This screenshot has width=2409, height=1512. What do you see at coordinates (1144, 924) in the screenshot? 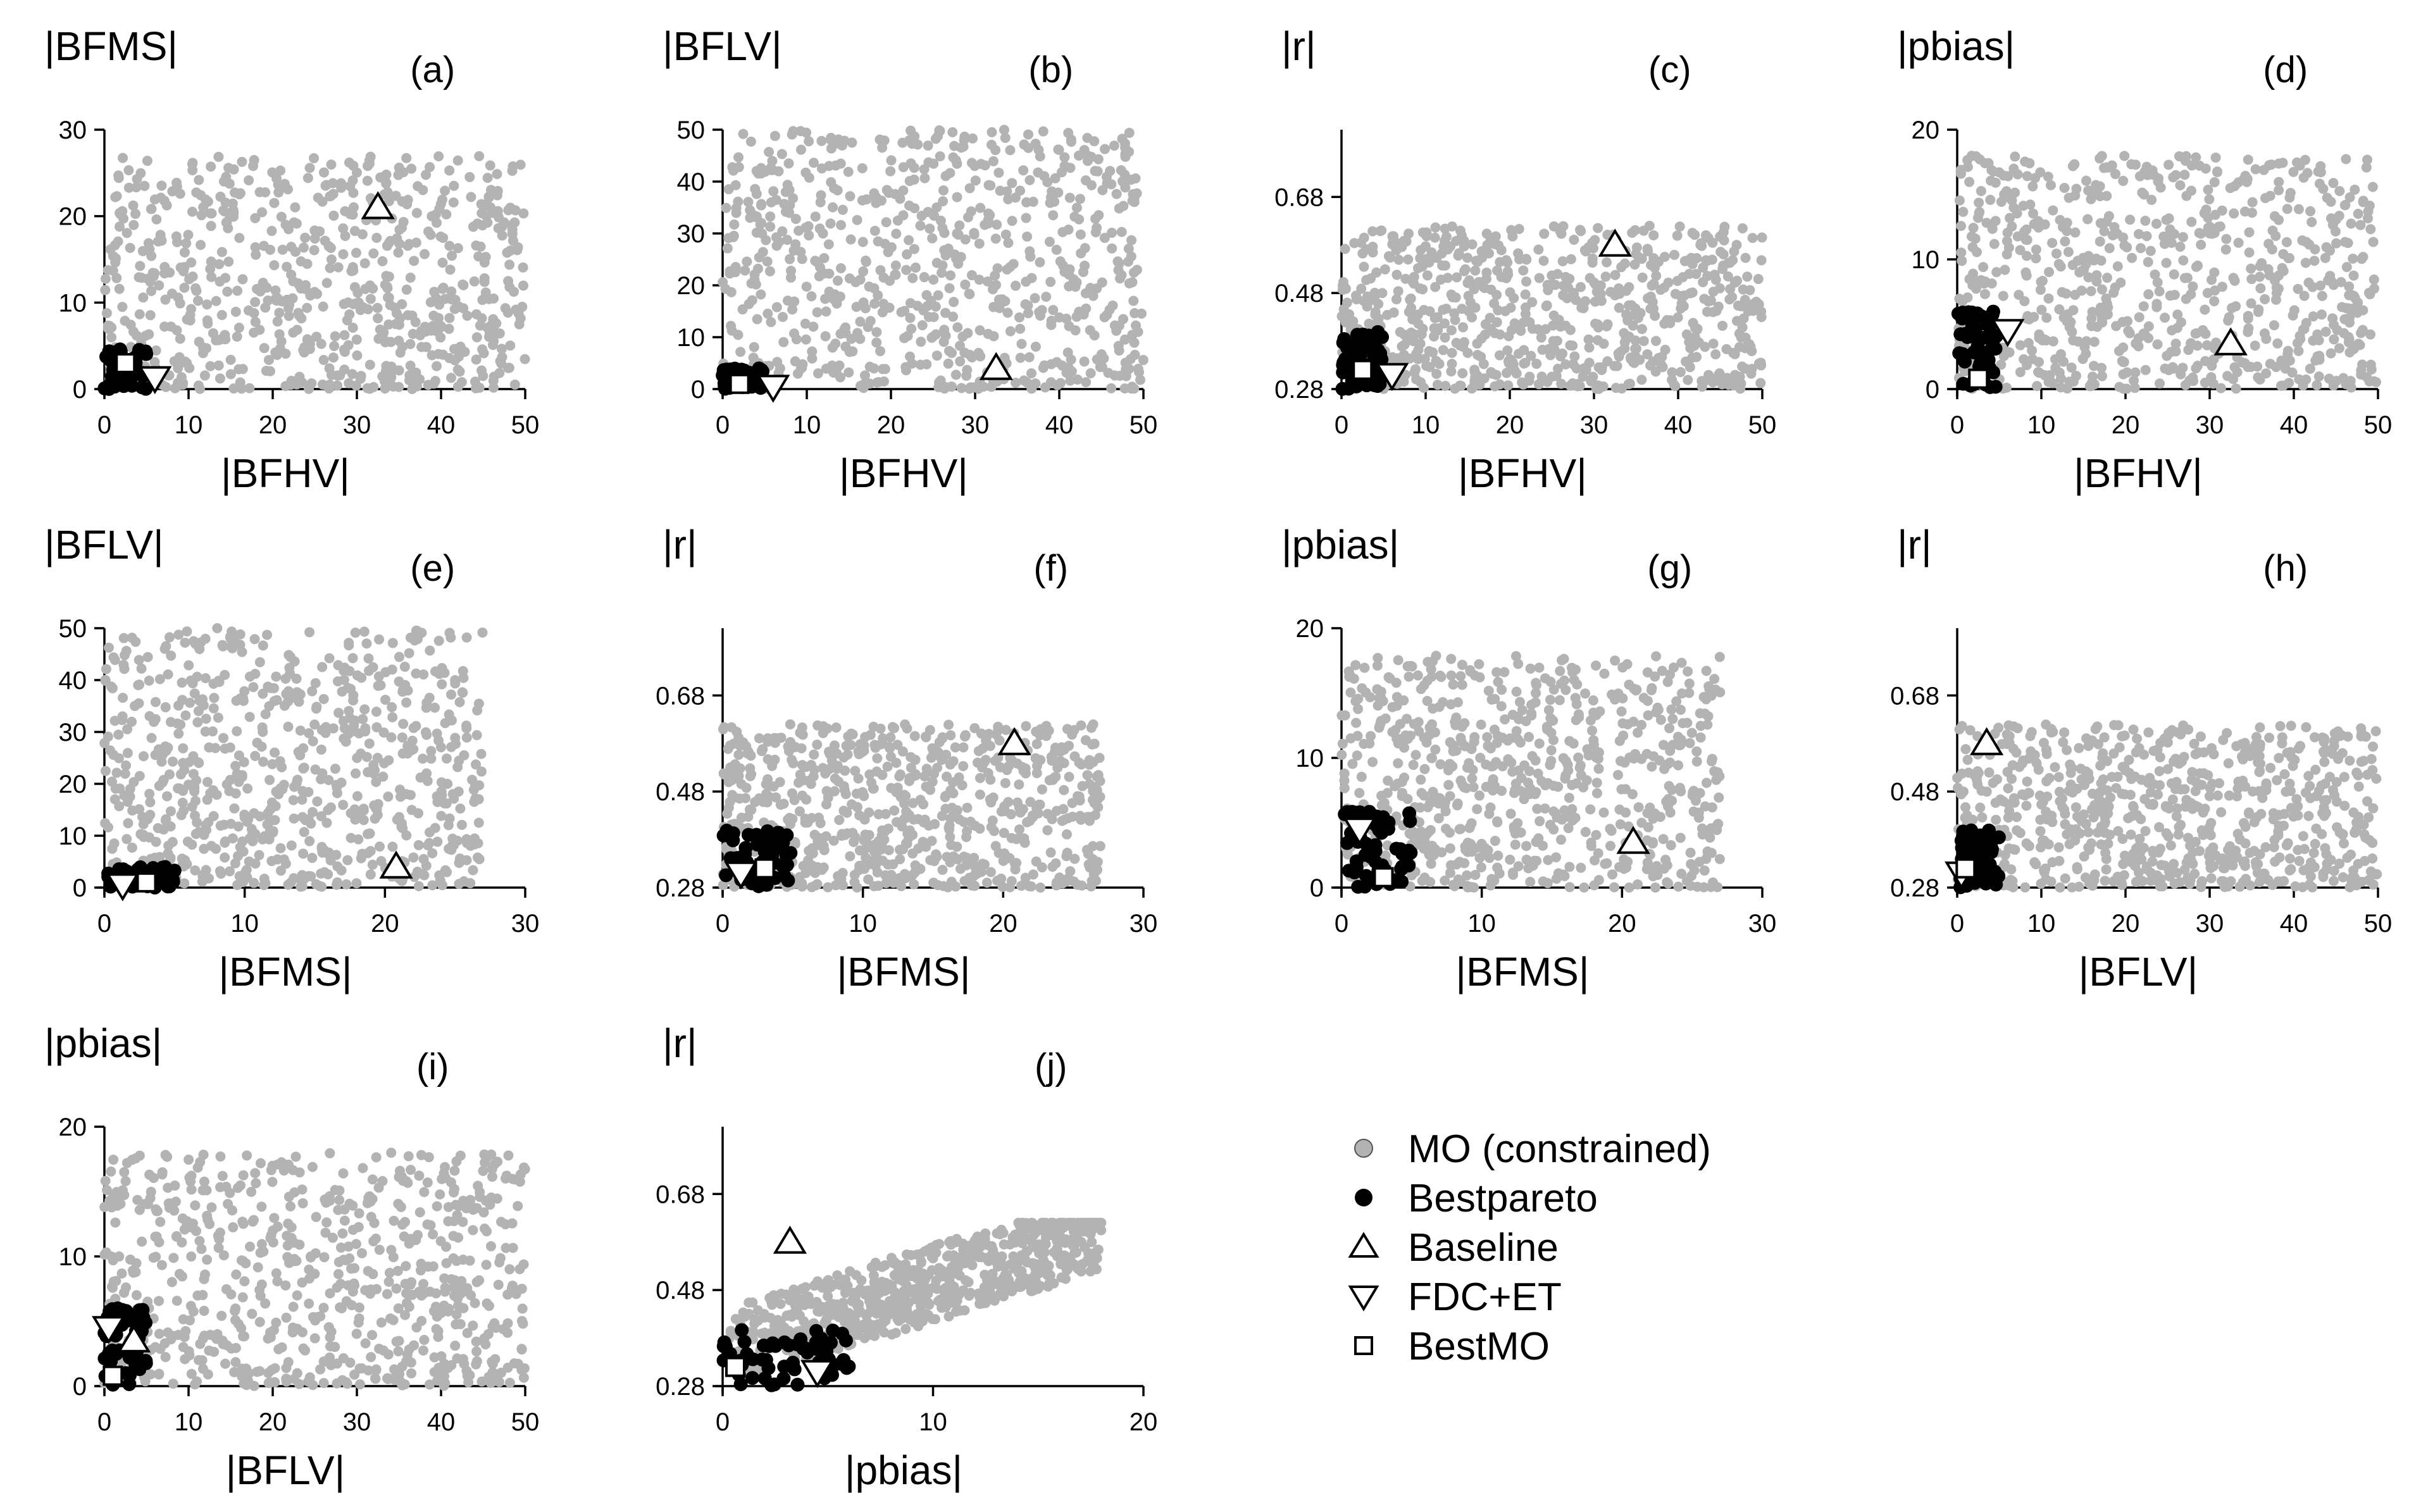
I see `panel-f-x-tick-label: 30` at bounding box center [1144, 924].